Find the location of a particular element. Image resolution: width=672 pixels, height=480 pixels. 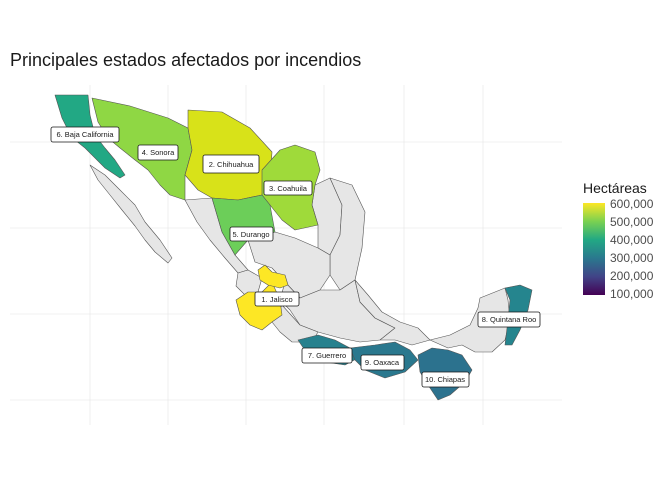

legend-tick-300000: 300,000 is located at coordinates (632, 258).